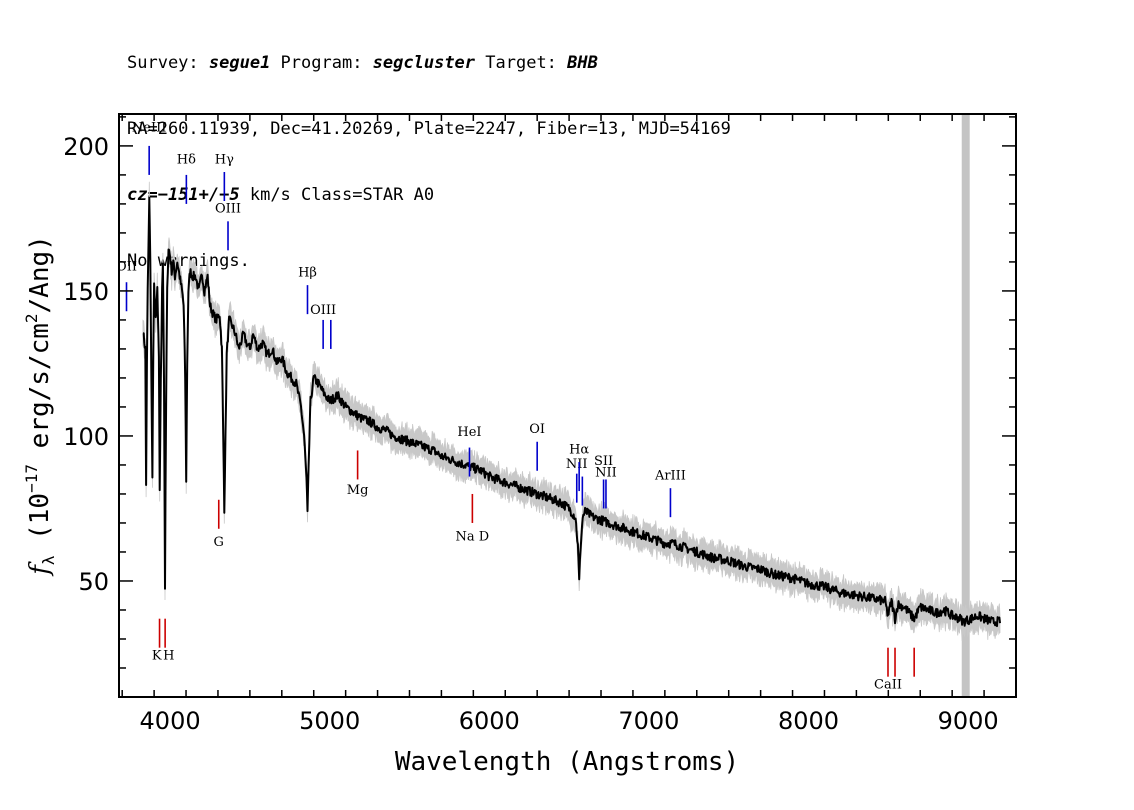 The width and height of the screenshot is (1134, 810). What do you see at coordinates (521, 63) in the screenshot?
I see `target-label: Target:` at bounding box center [521, 63].